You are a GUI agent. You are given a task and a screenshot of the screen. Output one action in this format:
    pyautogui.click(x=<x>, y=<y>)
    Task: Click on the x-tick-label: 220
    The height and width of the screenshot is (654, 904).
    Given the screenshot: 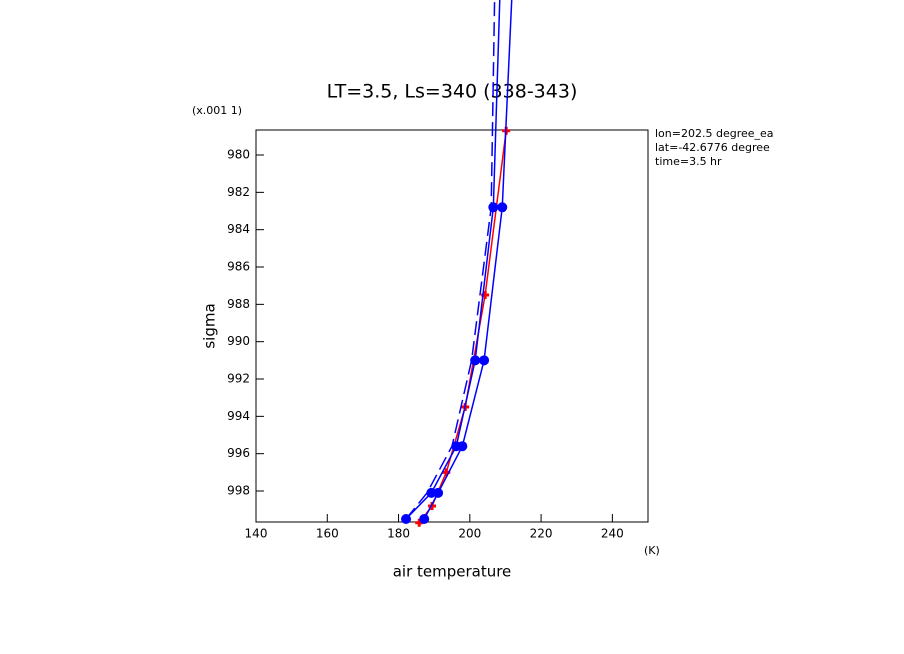 What is the action you would take?
    pyautogui.click(x=541, y=534)
    